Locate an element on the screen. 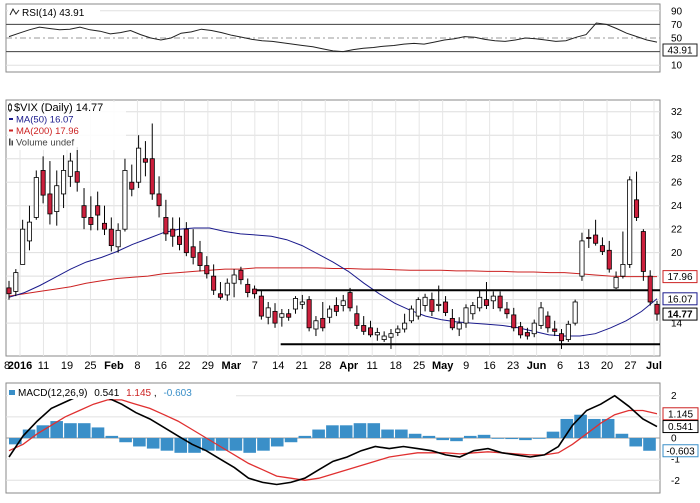 Image resolution: width=700 pixels, height=503 pixels. x-tick-label: 25 is located at coordinates (419, 366).